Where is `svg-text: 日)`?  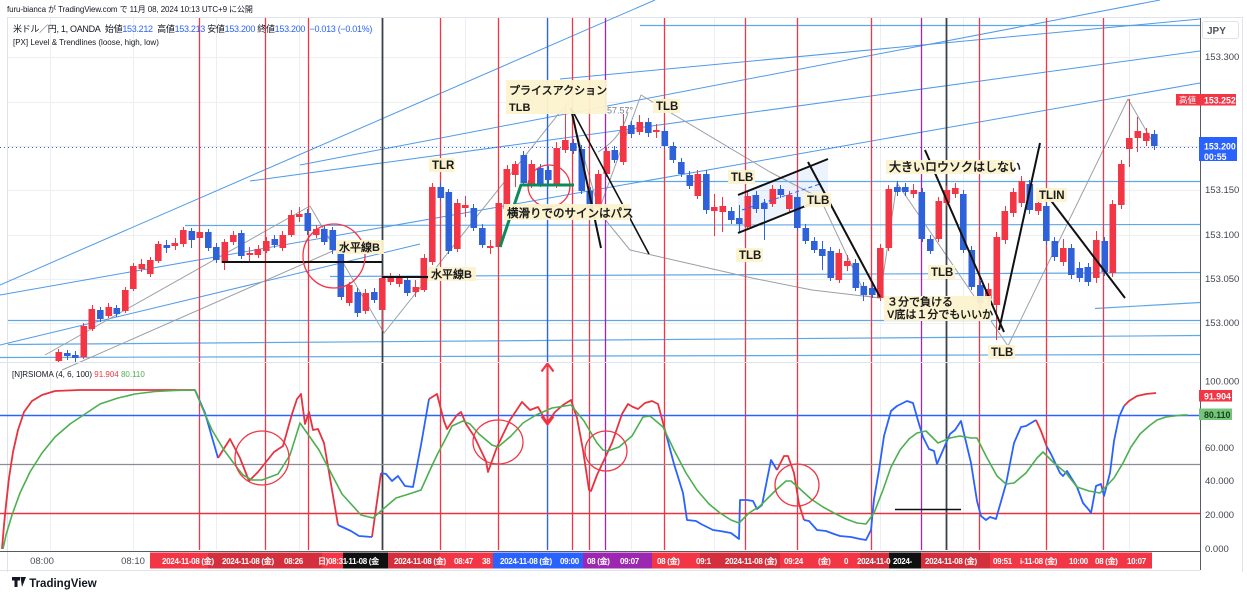
svg-text: 日) is located at coordinates (323, 561).